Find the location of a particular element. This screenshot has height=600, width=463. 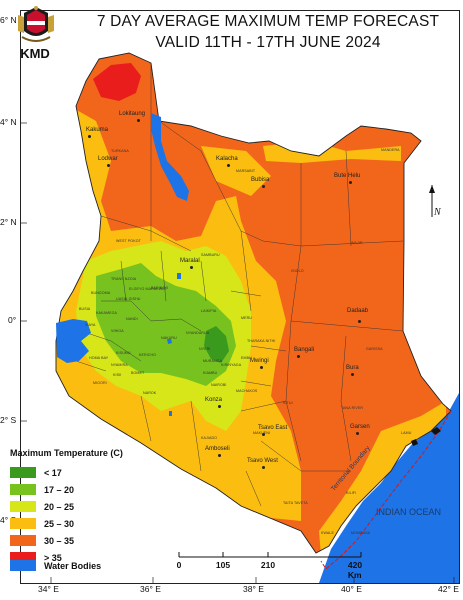

county-label: KISUMU is located at coordinates (123, 353).